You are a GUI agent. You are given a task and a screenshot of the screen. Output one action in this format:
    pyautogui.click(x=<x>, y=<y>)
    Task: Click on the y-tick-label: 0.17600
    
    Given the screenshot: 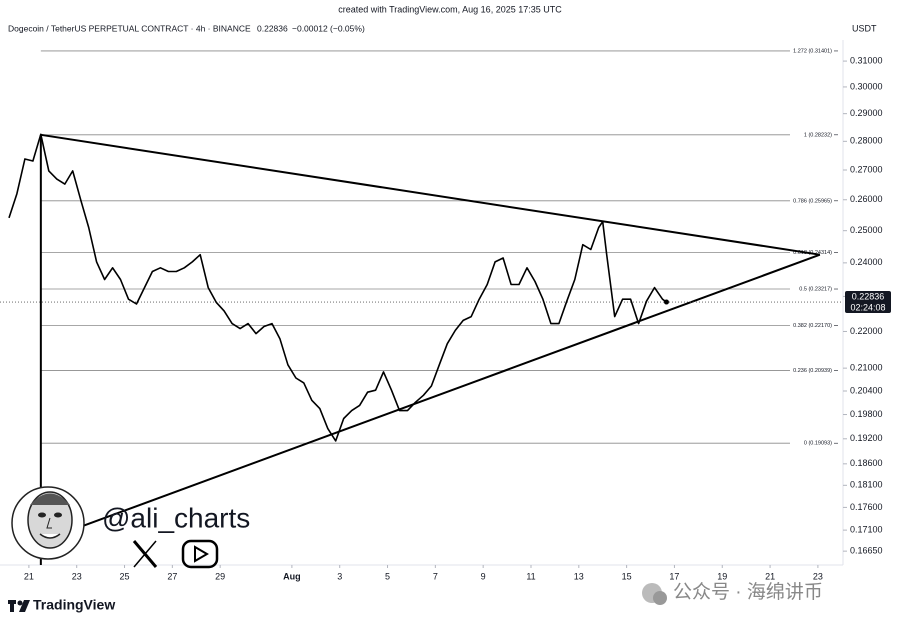 What is the action you would take?
    pyautogui.click(x=866, y=507)
    